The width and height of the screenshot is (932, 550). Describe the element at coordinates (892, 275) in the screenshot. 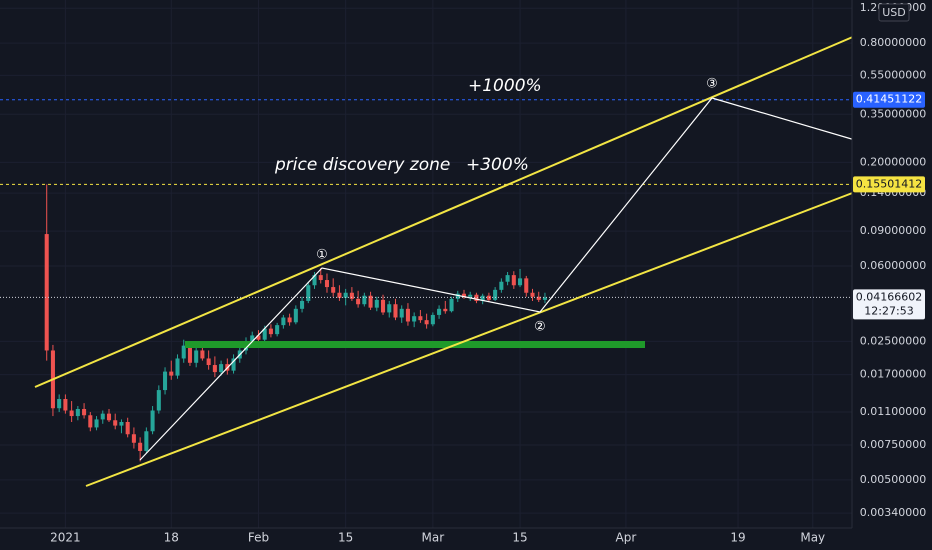

I see `price-axis` at that location.